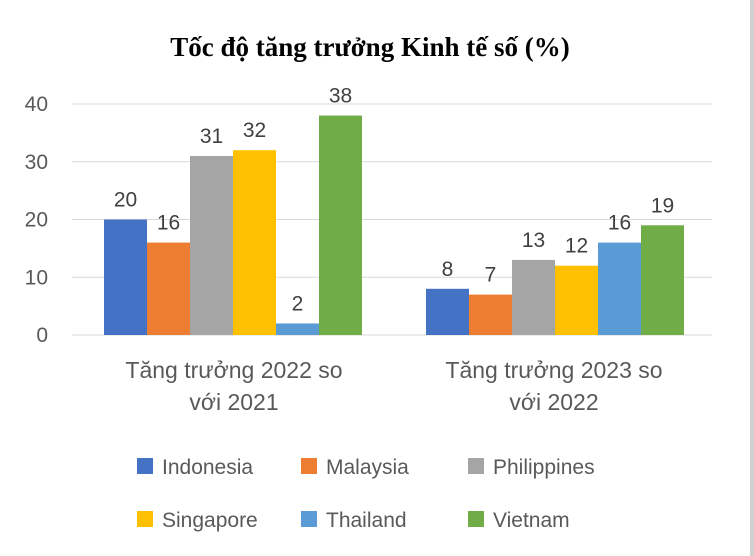 Image resolution: width=754 pixels, height=556 pixels. What do you see at coordinates (476, 466) in the screenshot?
I see `legend-swatch-philippines` at bounding box center [476, 466].